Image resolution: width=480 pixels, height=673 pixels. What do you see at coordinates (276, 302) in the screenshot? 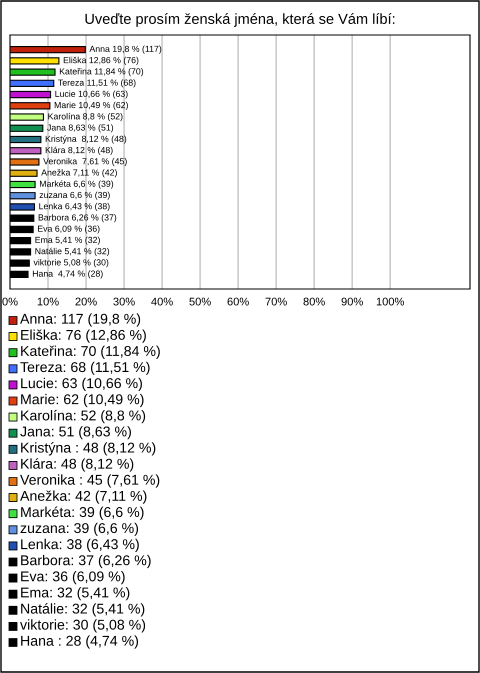
I see `x-tick-label: 70%` at bounding box center [276, 302].